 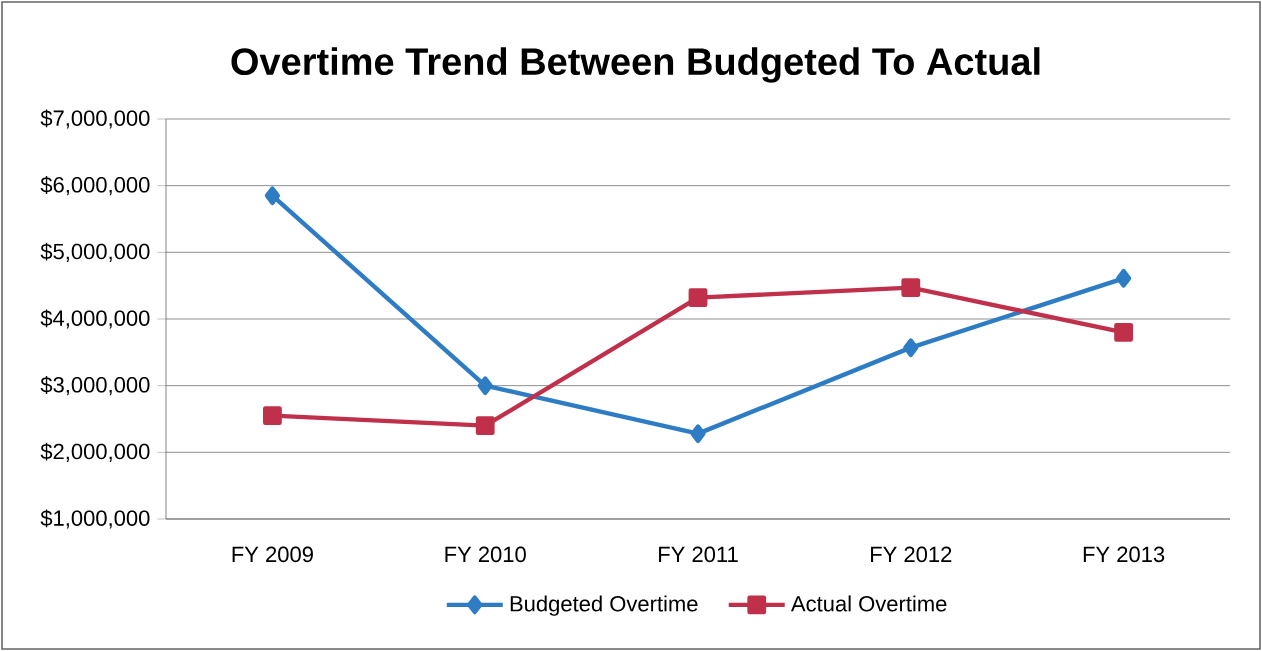 What do you see at coordinates (95, 452) in the screenshot?
I see `y-tick-label: $2,000,000` at bounding box center [95, 452].